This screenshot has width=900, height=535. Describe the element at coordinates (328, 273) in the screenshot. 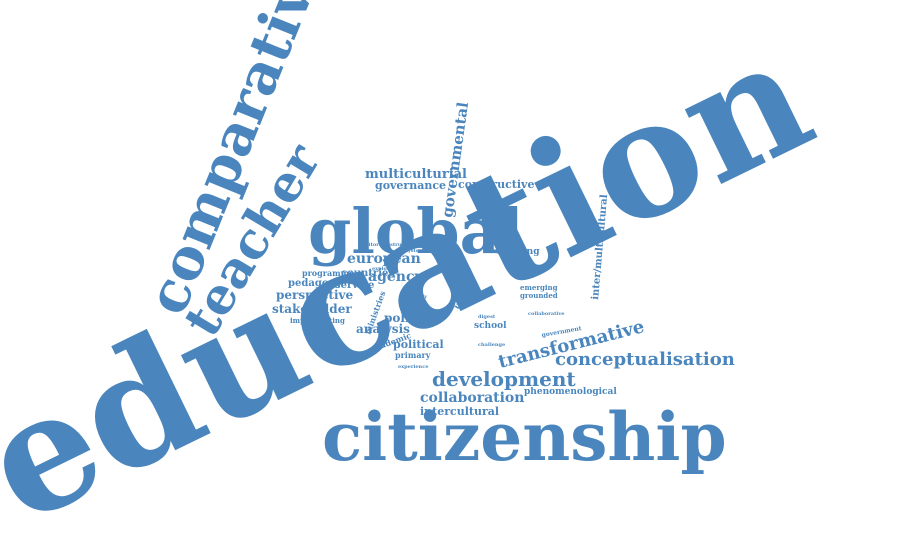

I see `word-programme: programme` at that location.